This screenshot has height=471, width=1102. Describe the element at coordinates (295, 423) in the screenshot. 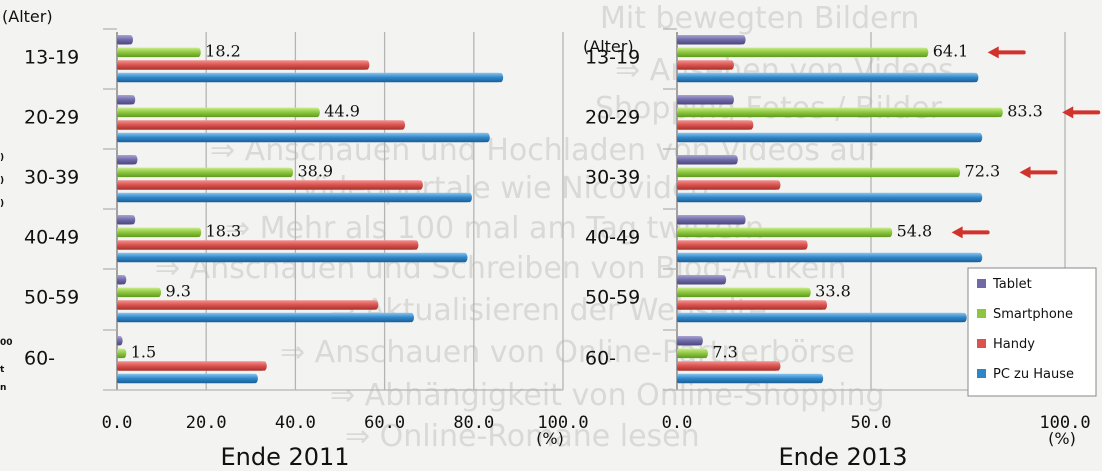

I see `tick-label: 40.0` at that location.